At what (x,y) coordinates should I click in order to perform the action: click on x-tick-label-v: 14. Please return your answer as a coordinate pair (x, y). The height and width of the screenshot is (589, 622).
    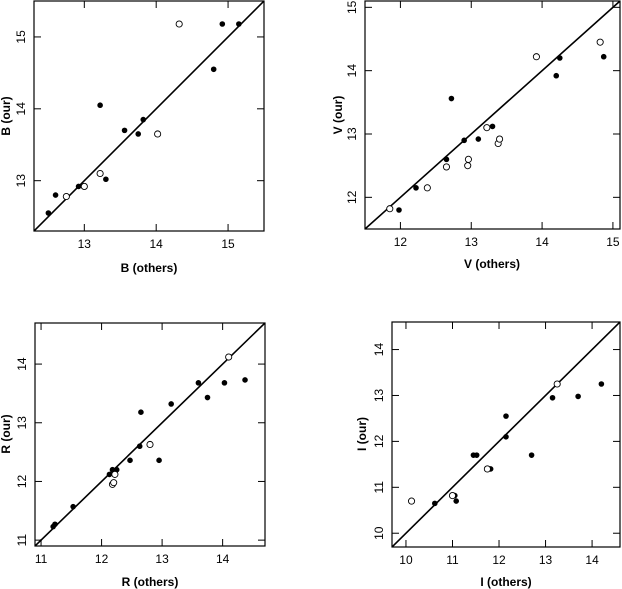
    Looking at the image, I should click on (542, 242).